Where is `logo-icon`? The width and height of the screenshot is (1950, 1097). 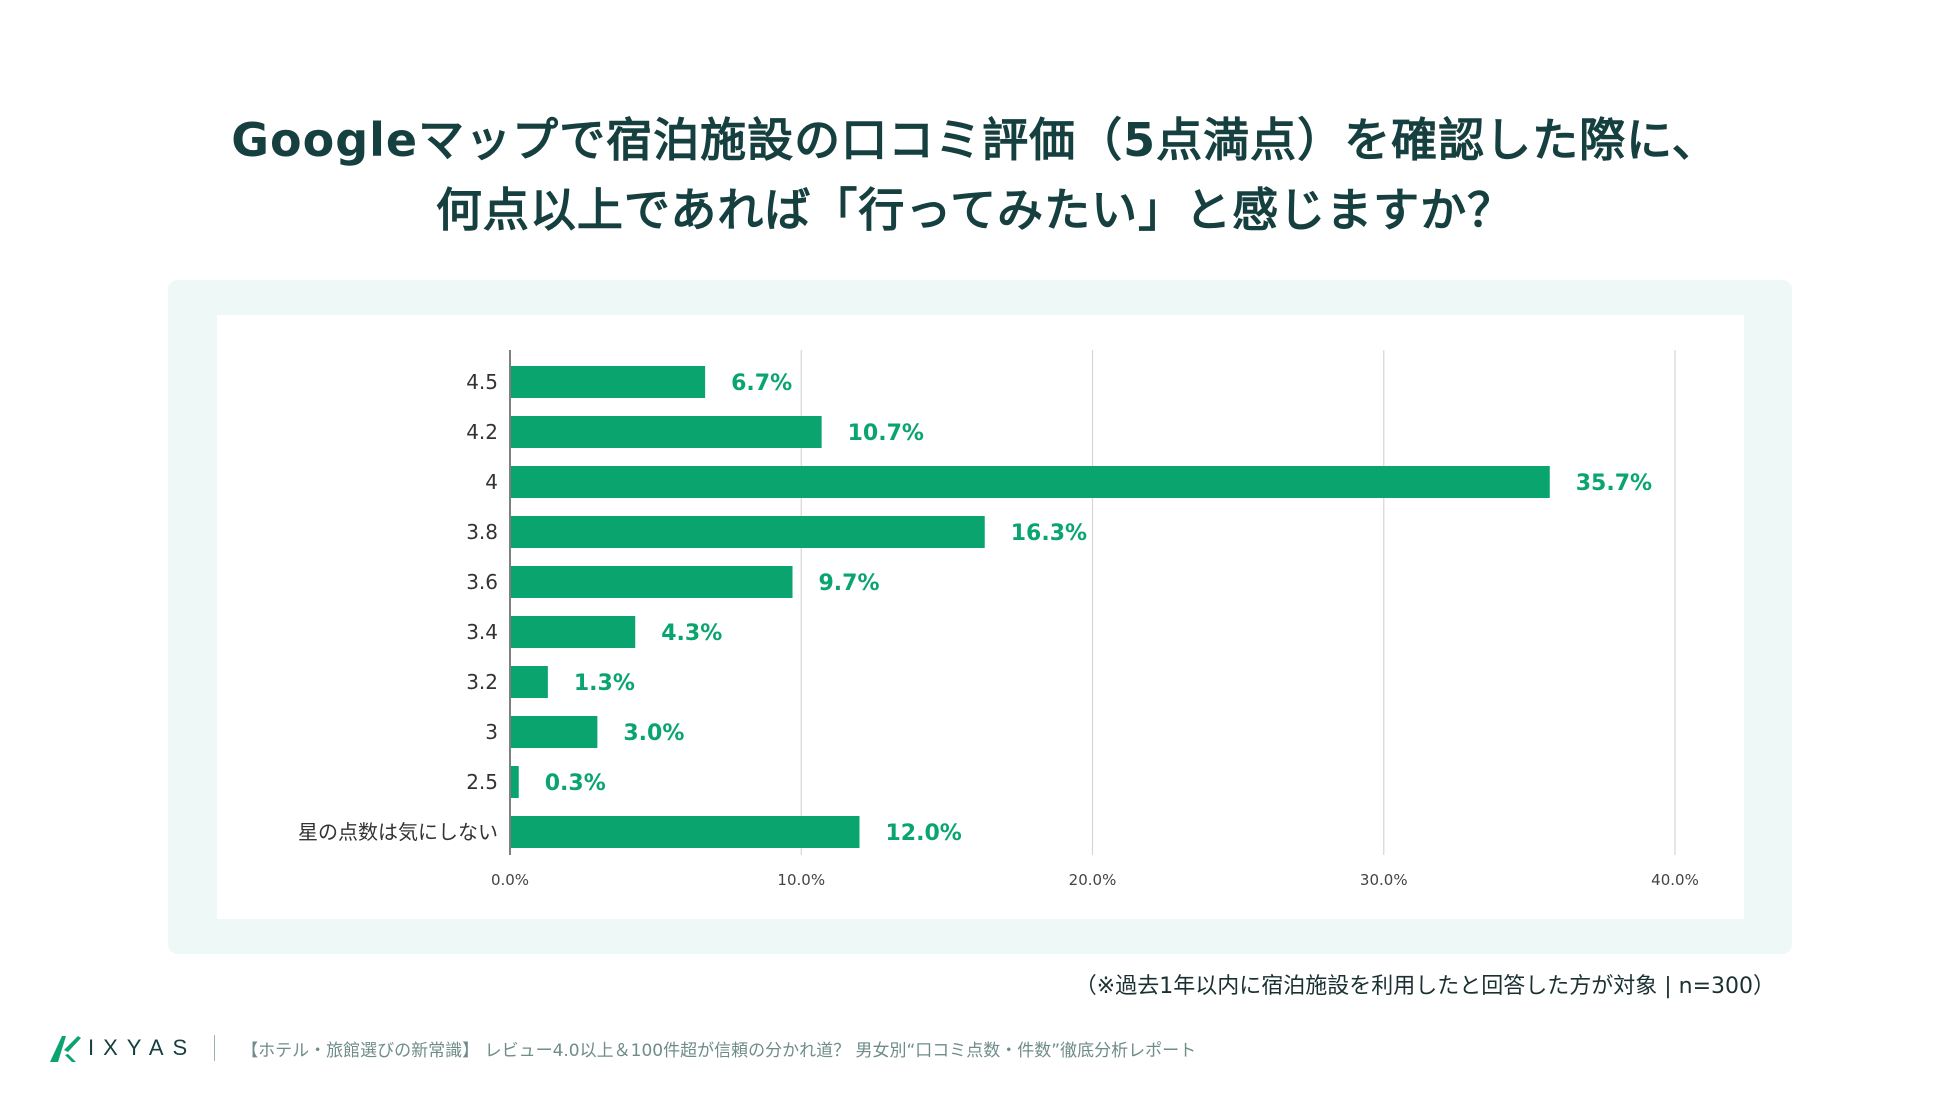 logo-icon is located at coordinates (65, 1049).